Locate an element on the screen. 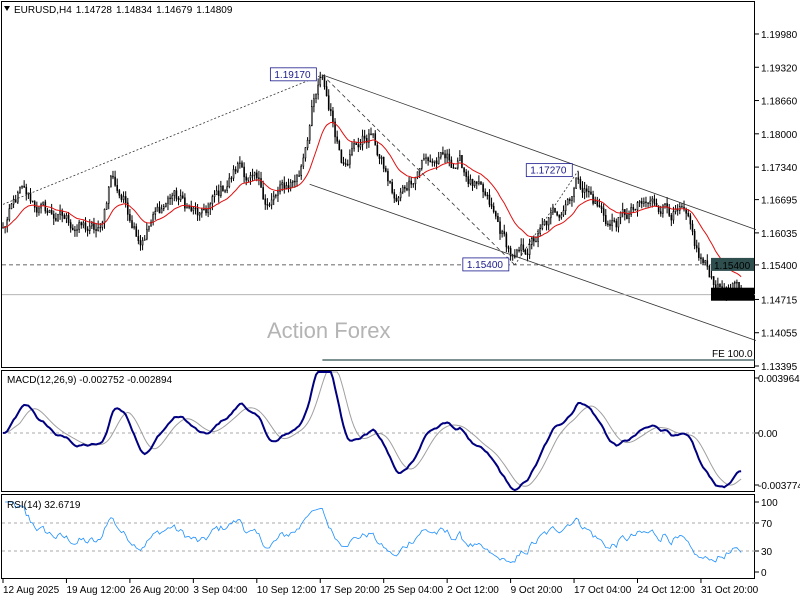 The image size is (800, 600). rsi-title: RSI(14) 32.6719 is located at coordinates (44, 505).